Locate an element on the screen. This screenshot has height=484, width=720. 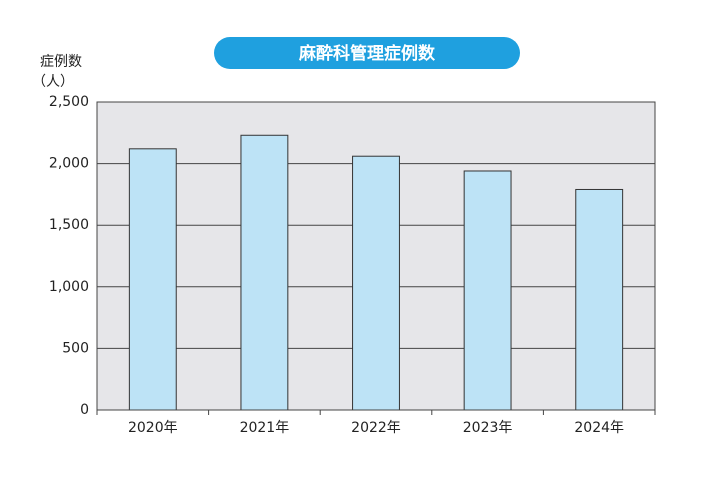
y-tick-label: 500 is located at coordinates (75, 348).